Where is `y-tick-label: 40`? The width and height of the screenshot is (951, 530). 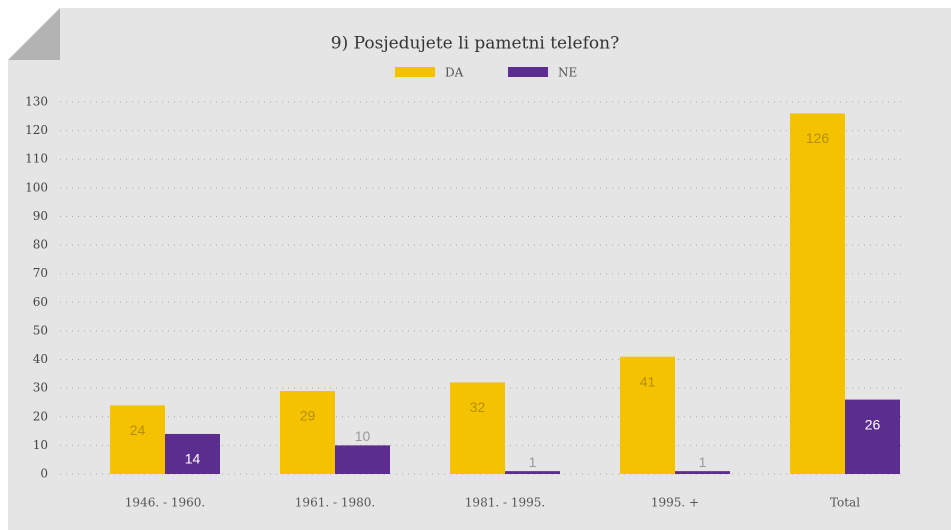 y-tick-label: 40 is located at coordinates (40, 359).